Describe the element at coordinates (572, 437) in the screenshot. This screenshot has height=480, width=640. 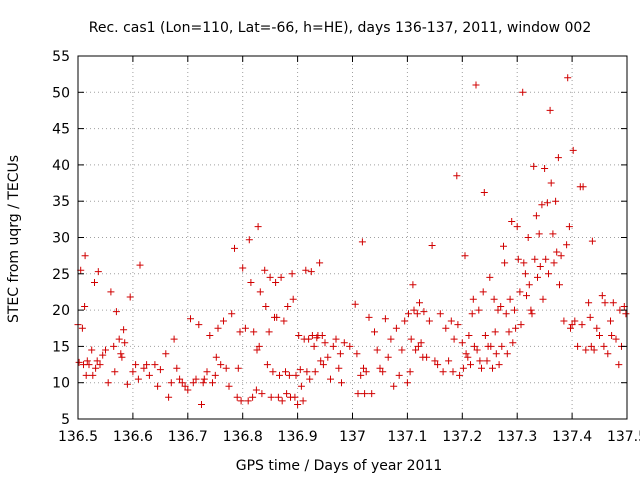
I see `x-tick-label: 137.4` at that location.